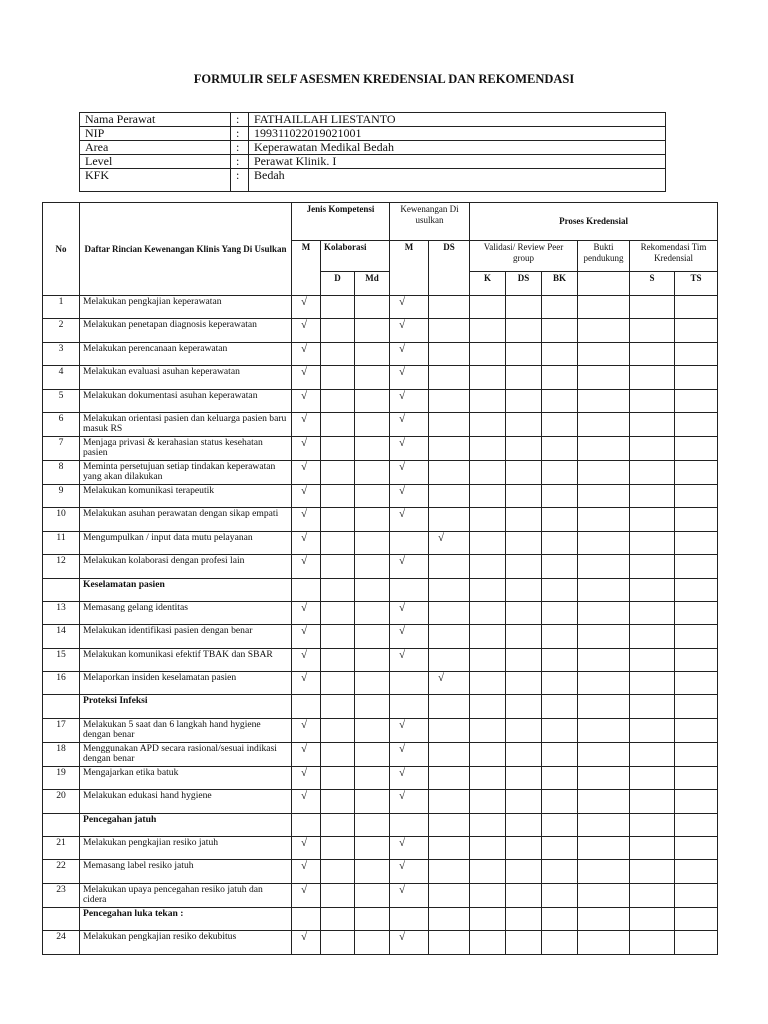 Image resolution: width=768 pixels, height=1024 pixels. What do you see at coordinates (372, 180) in the screenshot?
I see `identity-row: KFK: Bedah` at bounding box center [372, 180].